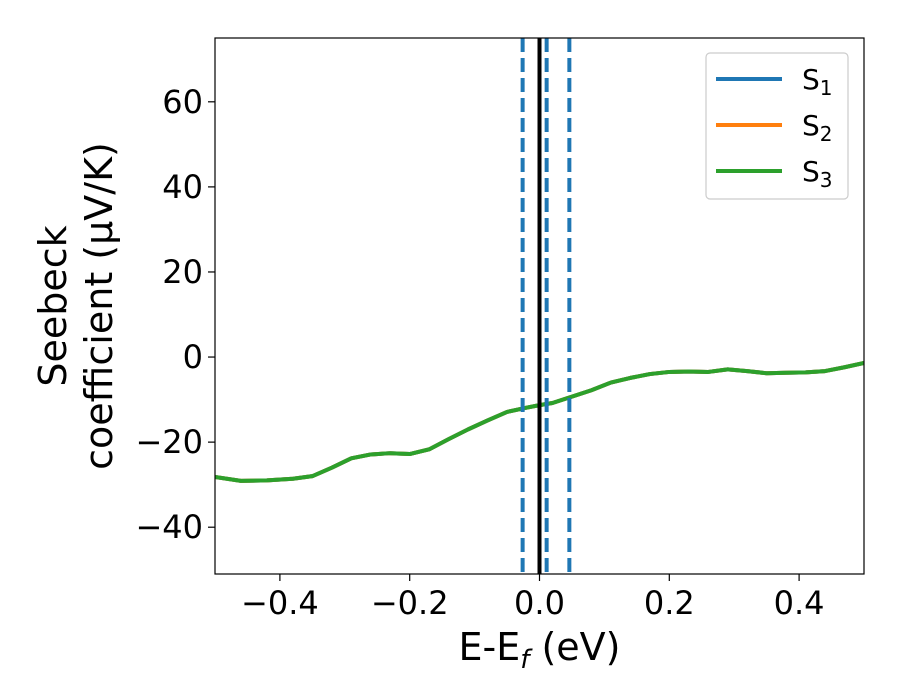  Describe the element at coordinates (669, 603) in the screenshot. I see `x-tick-label: 0.2` at that location.